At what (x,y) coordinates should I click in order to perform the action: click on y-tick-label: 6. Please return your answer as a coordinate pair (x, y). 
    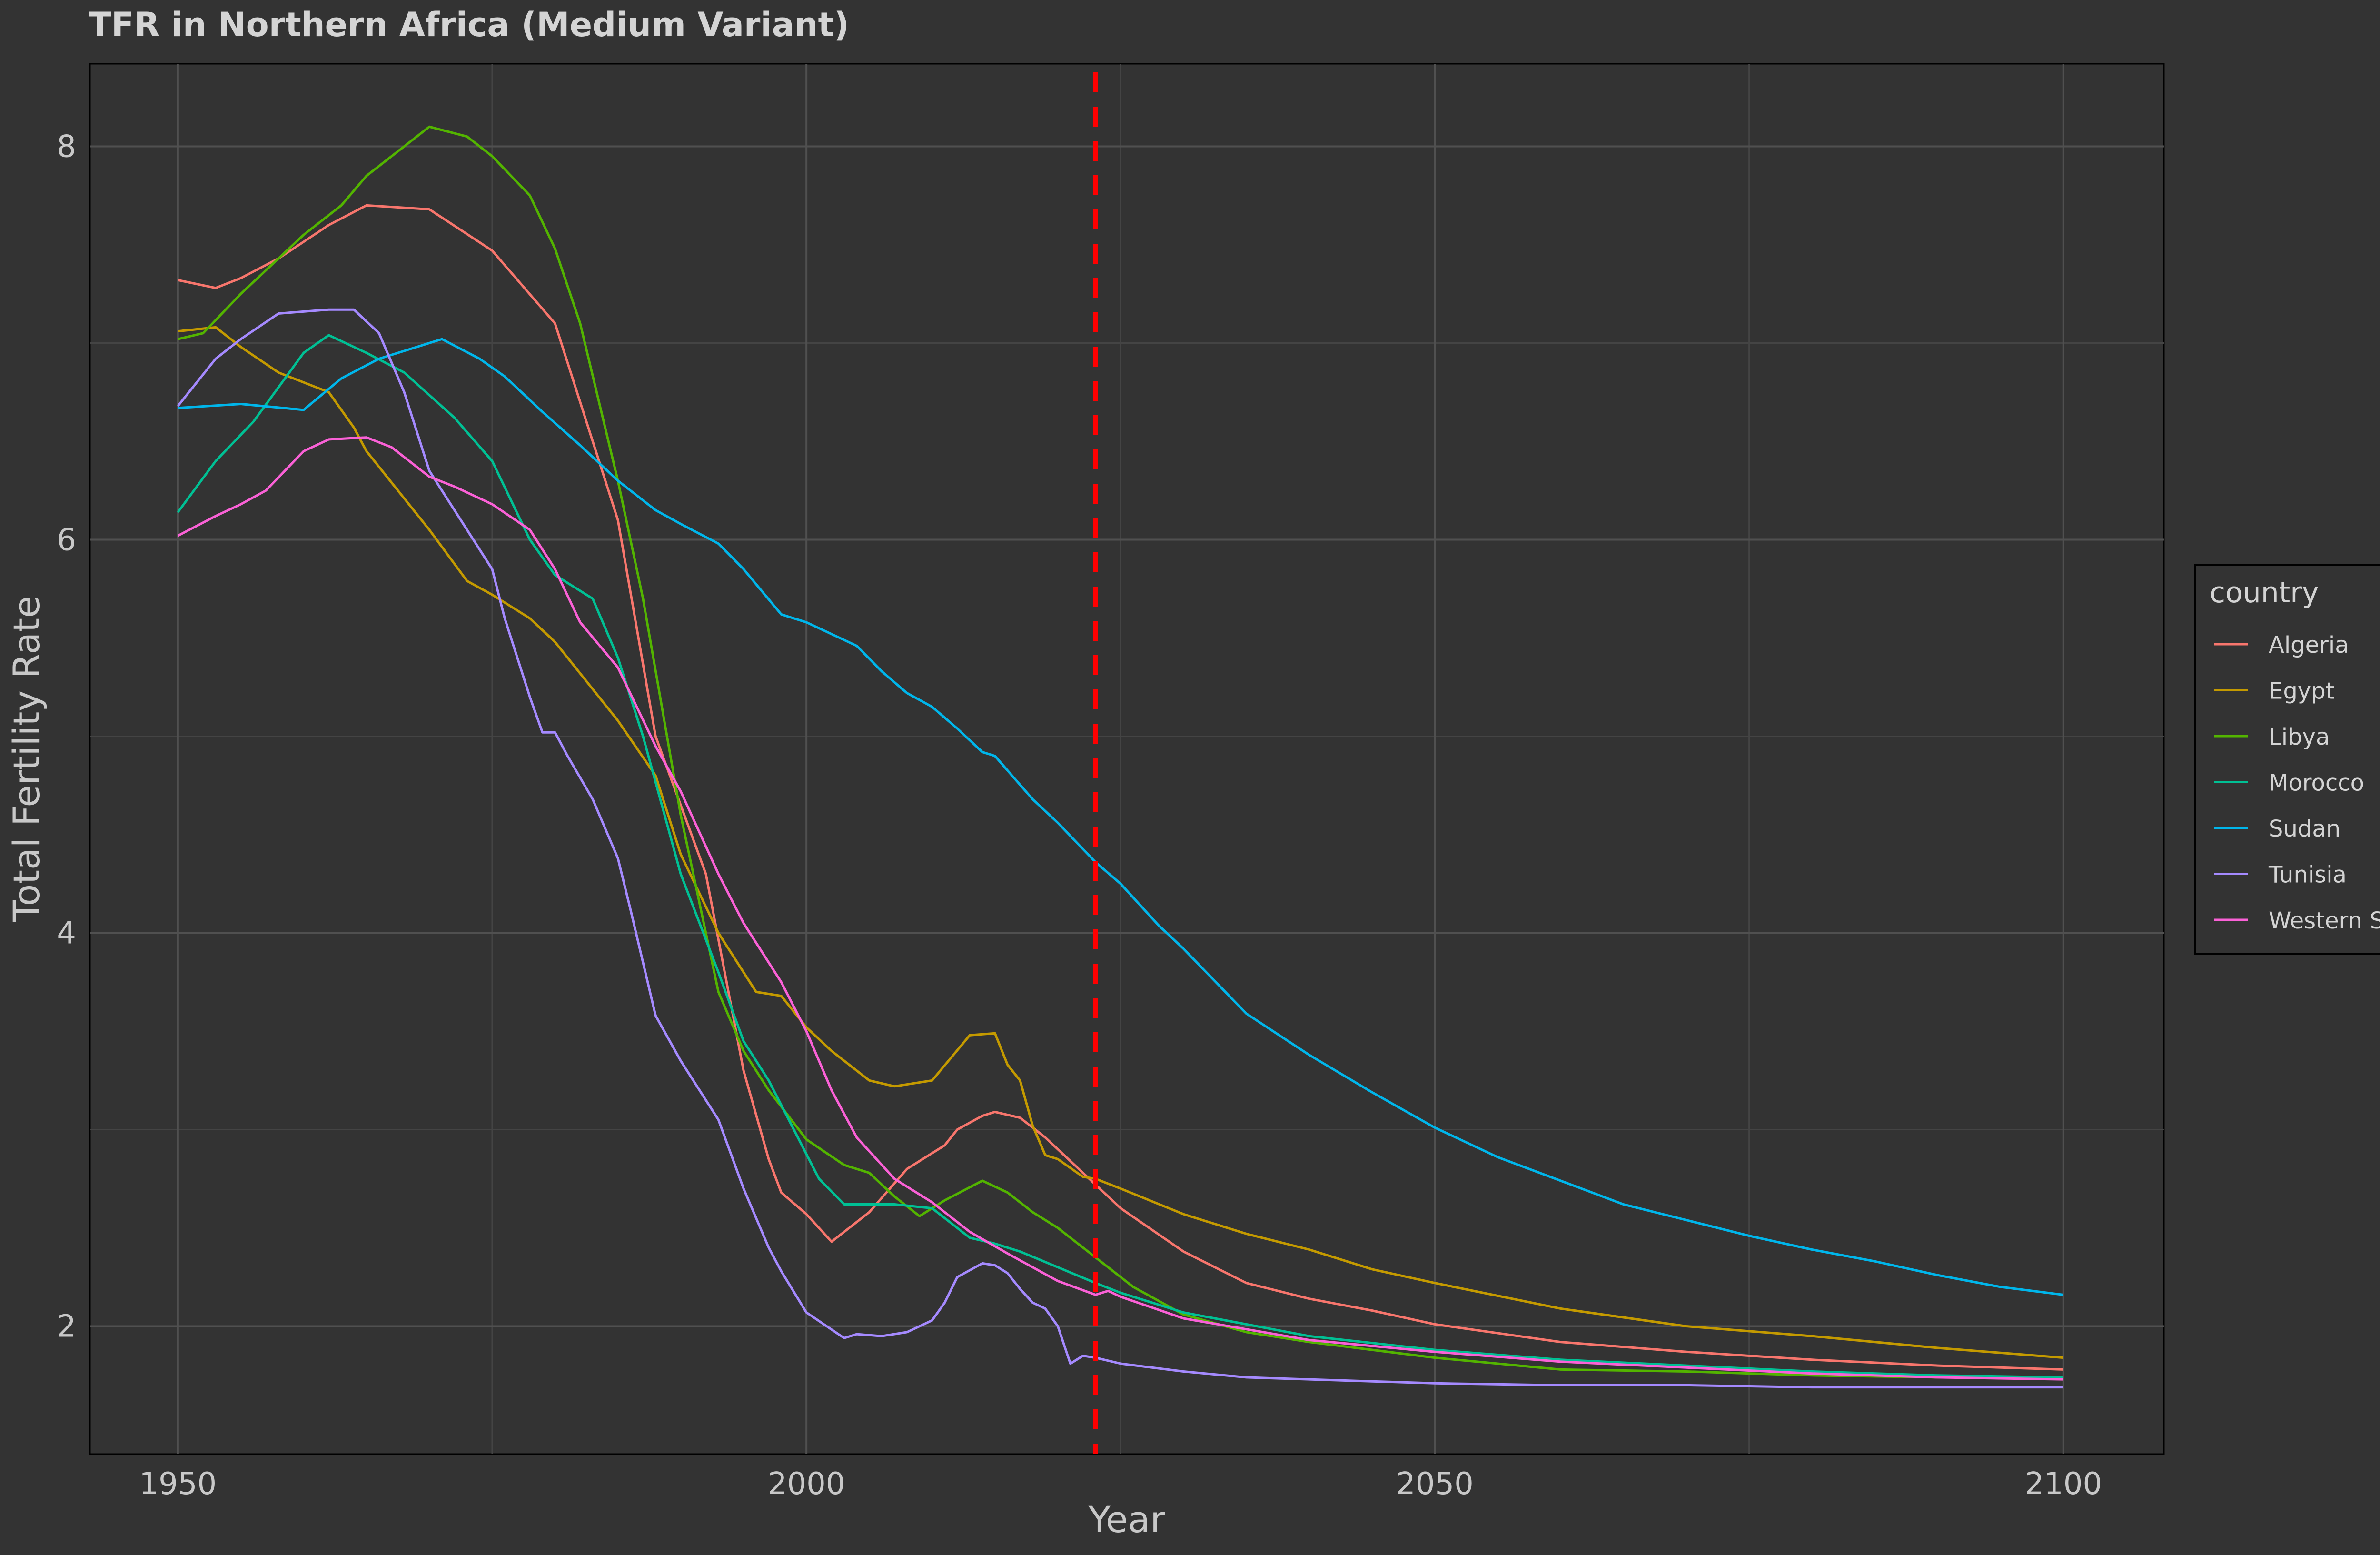
    Looking at the image, I should click on (66, 540).